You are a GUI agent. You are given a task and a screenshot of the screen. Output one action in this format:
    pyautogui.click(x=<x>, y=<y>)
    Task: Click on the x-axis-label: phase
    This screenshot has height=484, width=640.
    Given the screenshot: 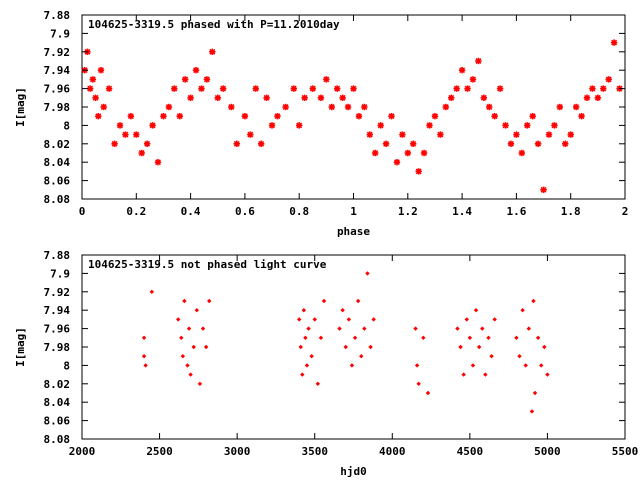 What is the action you would take?
    pyautogui.click(x=353, y=231)
    